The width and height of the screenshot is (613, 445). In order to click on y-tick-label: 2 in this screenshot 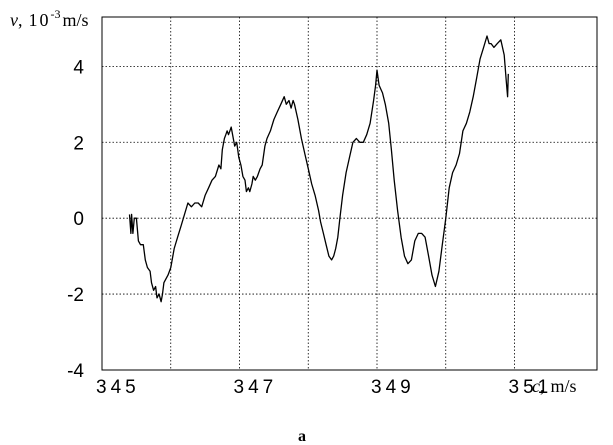, I will do `click(78, 143)`.